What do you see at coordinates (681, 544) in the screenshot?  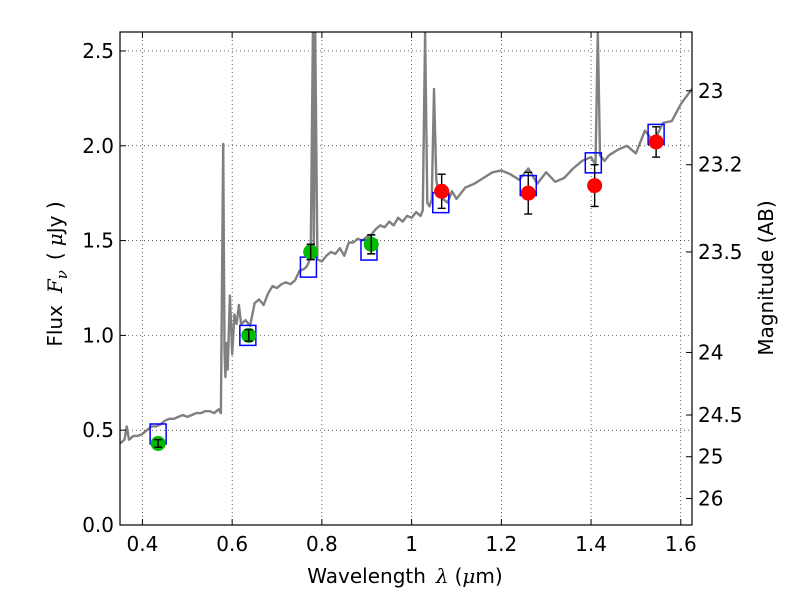 I see `x-tick-label: 1.6` at bounding box center [681, 544].